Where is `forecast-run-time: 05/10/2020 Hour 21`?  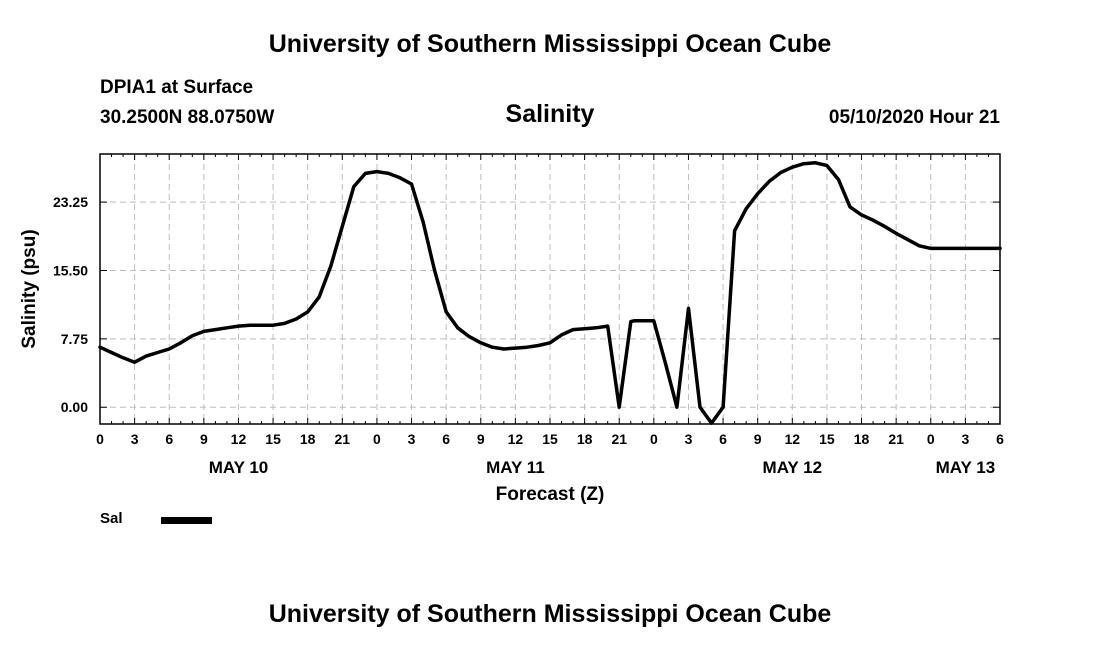
forecast-run-time: 05/10/2020 Hour 21 is located at coordinates (914, 117).